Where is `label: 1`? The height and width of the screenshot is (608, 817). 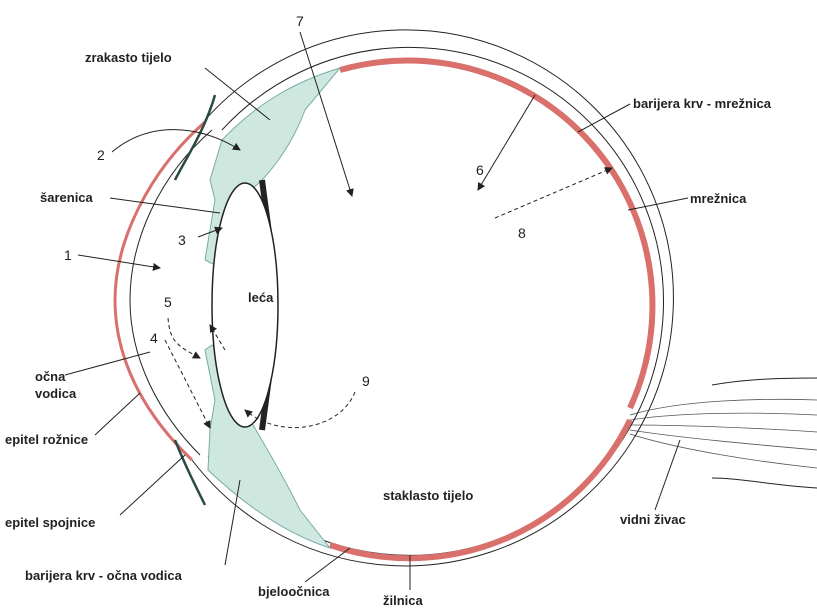 label: 1 is located at coordinates (68, 255).